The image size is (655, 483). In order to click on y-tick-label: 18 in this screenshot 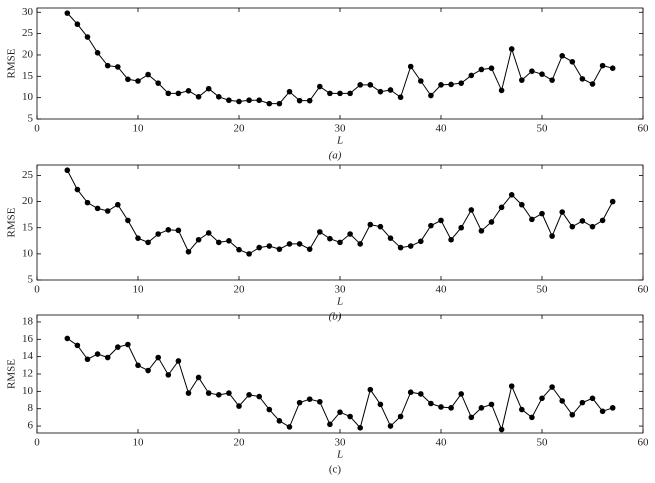, I will do `click(28, 321)`.